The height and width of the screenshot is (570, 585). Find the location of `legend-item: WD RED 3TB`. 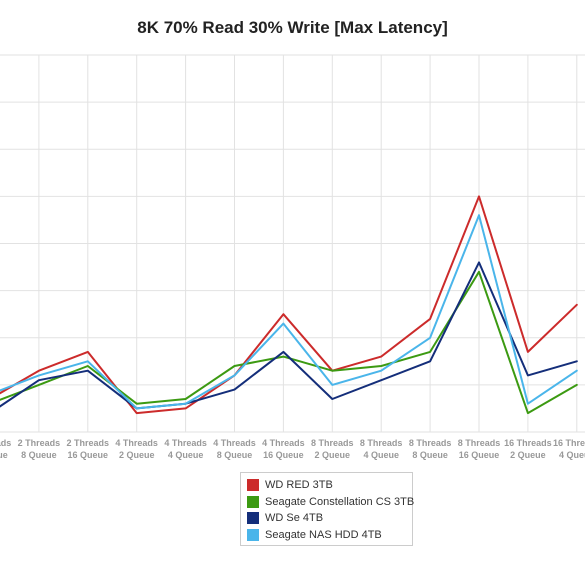

legend-item: WD RED 3TB is located at coordinates (326, 485).